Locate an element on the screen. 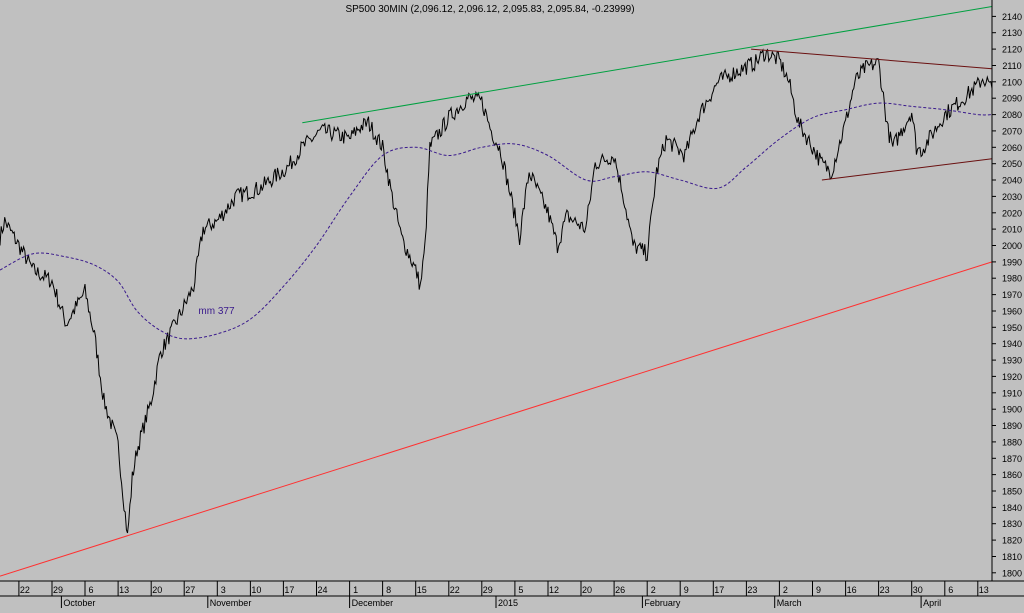 This screenshot has width=1024, height=613. y-tick-label: 1950 is located at coordinates (1012, 328).